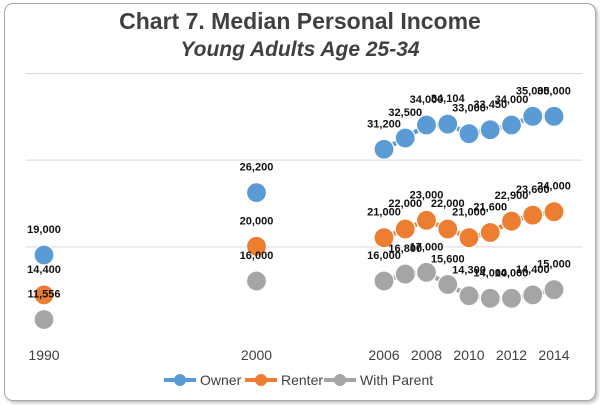 The height and width of the screenshot is (405, 600). I want to click on legend: Owner Renter With Parent, so click(298, 380).